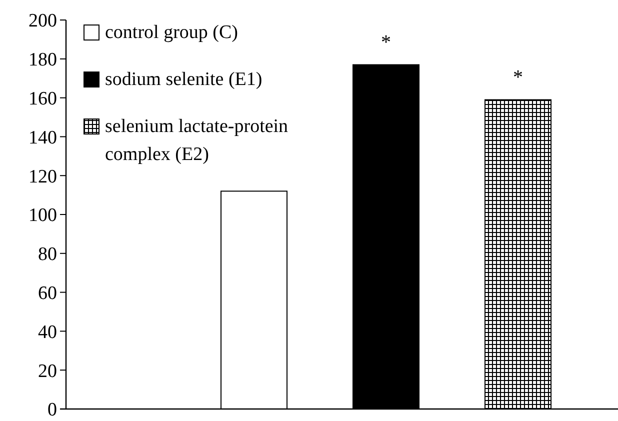 The image size is (618, 421). What do you see at coordinates (42, 215) in the screenshot?
I see `y-tick-label: 100` at bounding box center [42, 215].